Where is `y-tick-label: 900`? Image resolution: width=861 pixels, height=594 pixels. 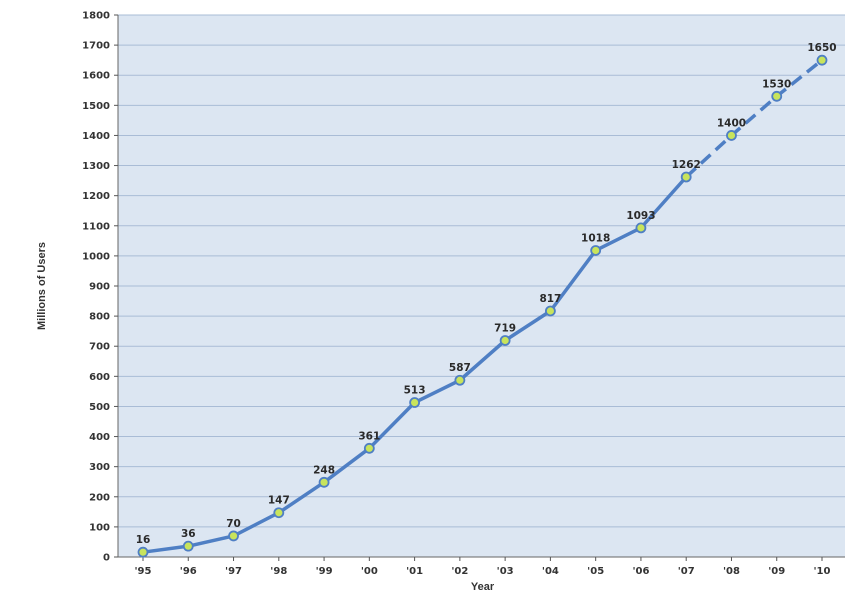
y-tick-label: 900 is located at coordinates (99, 287).